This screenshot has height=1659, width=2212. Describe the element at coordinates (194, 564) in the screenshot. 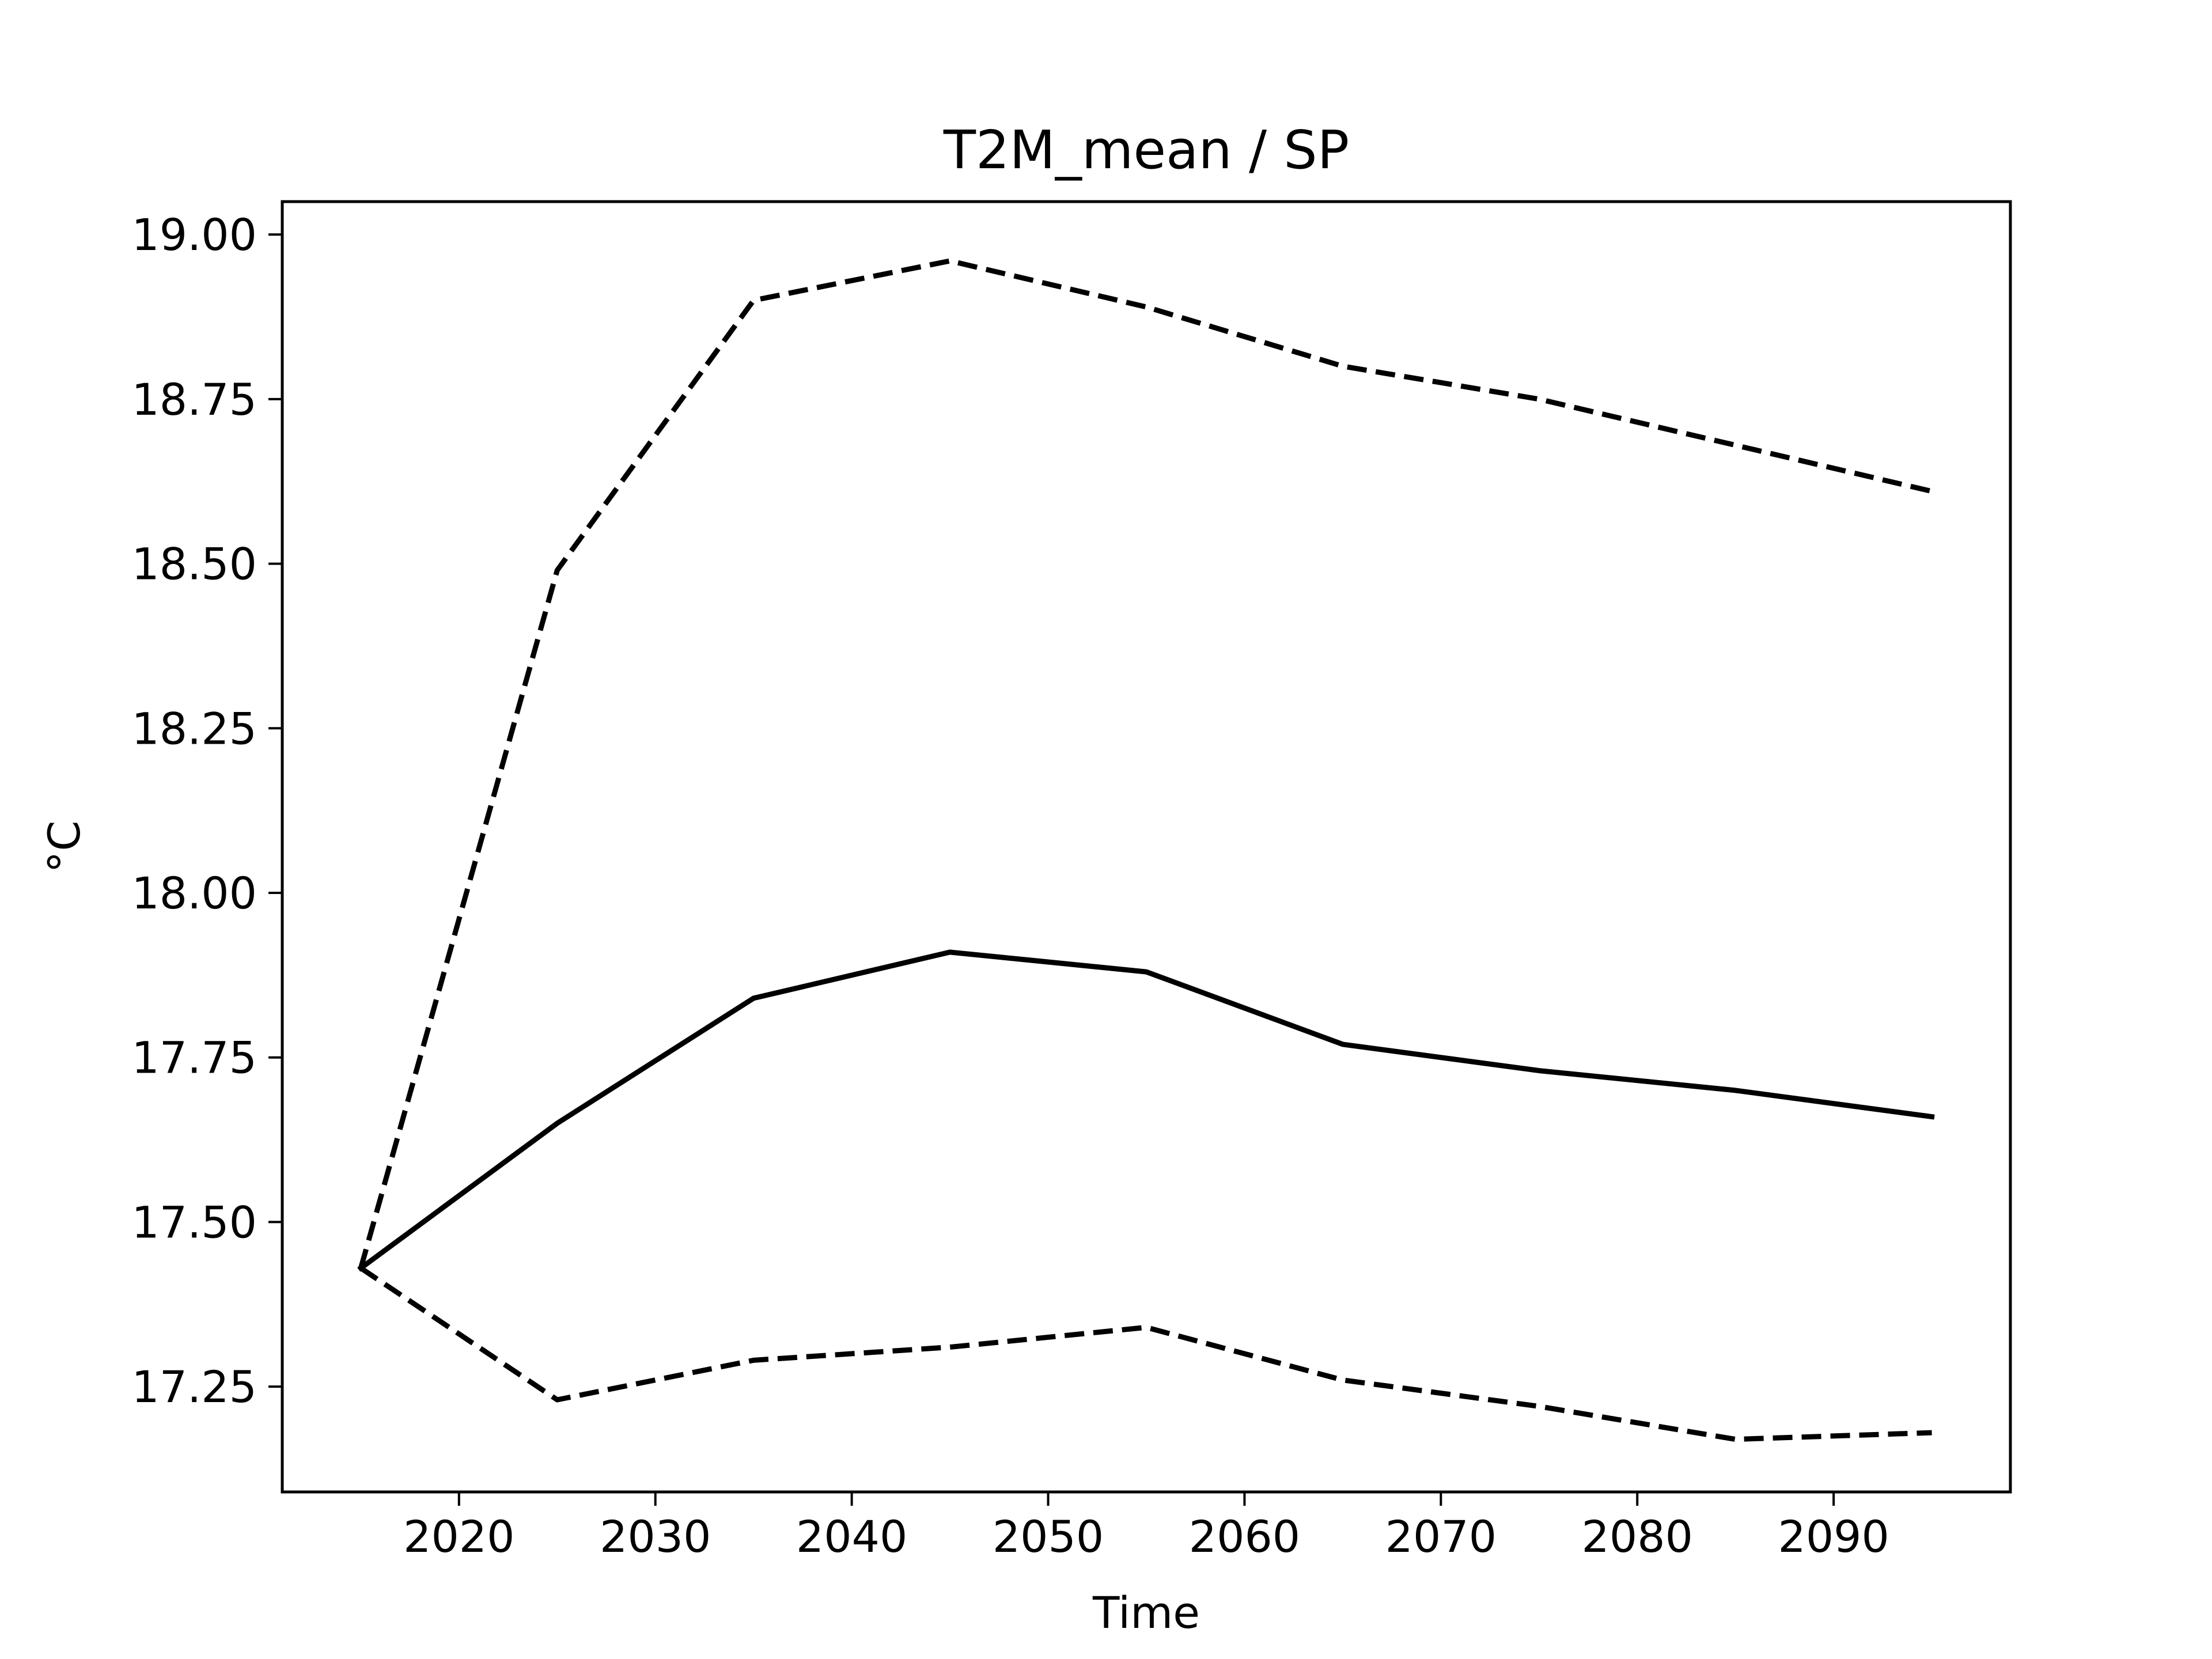

I see `y-tick-label: 18.50` at that location.